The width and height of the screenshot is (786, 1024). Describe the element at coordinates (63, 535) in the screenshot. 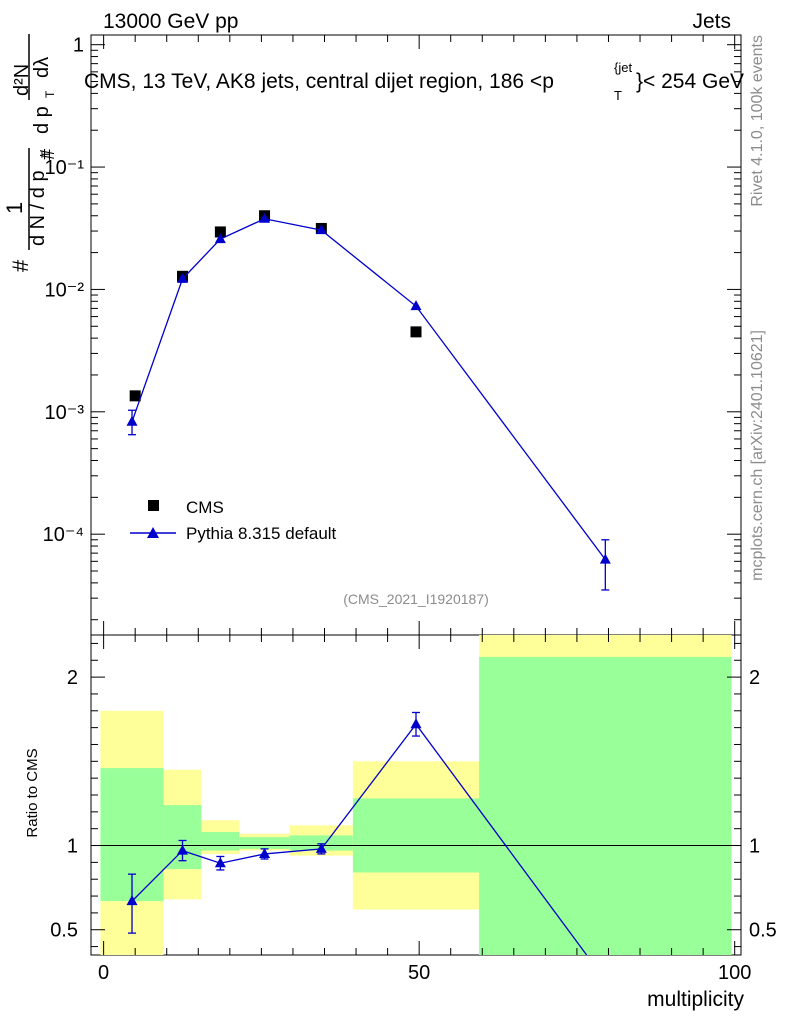

I see `main-ytick-label: 10⁻⁴` at that location.